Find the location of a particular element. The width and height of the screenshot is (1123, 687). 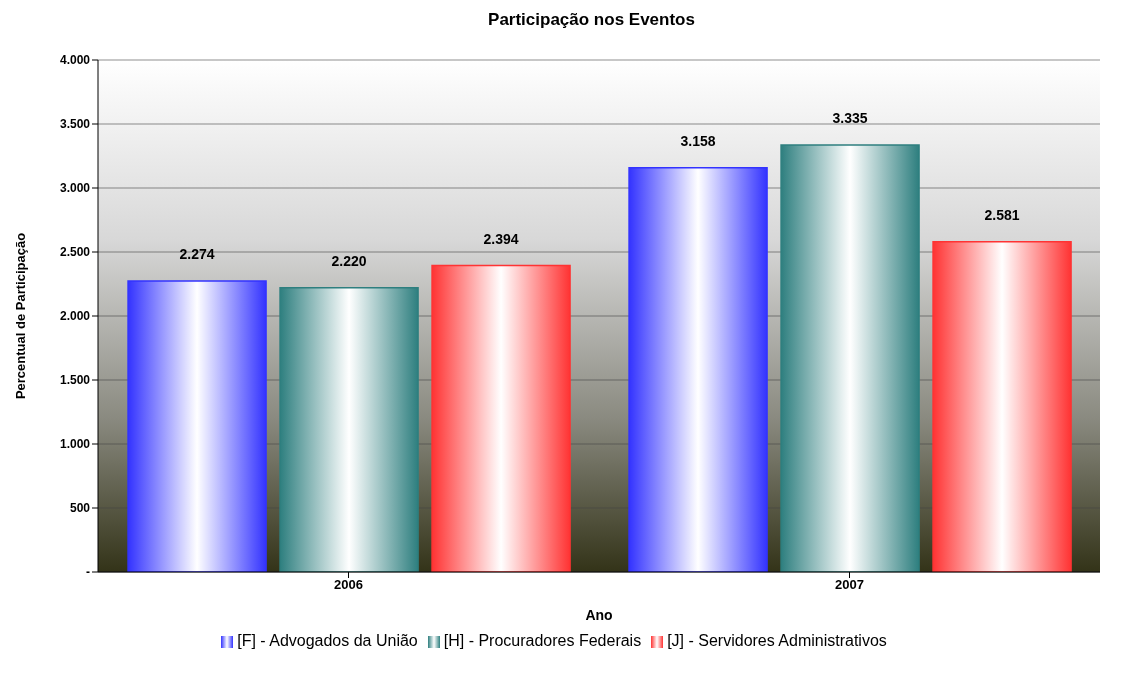

legend-label: [H] - Procuradores Federais is located at coordinates (542, 640).